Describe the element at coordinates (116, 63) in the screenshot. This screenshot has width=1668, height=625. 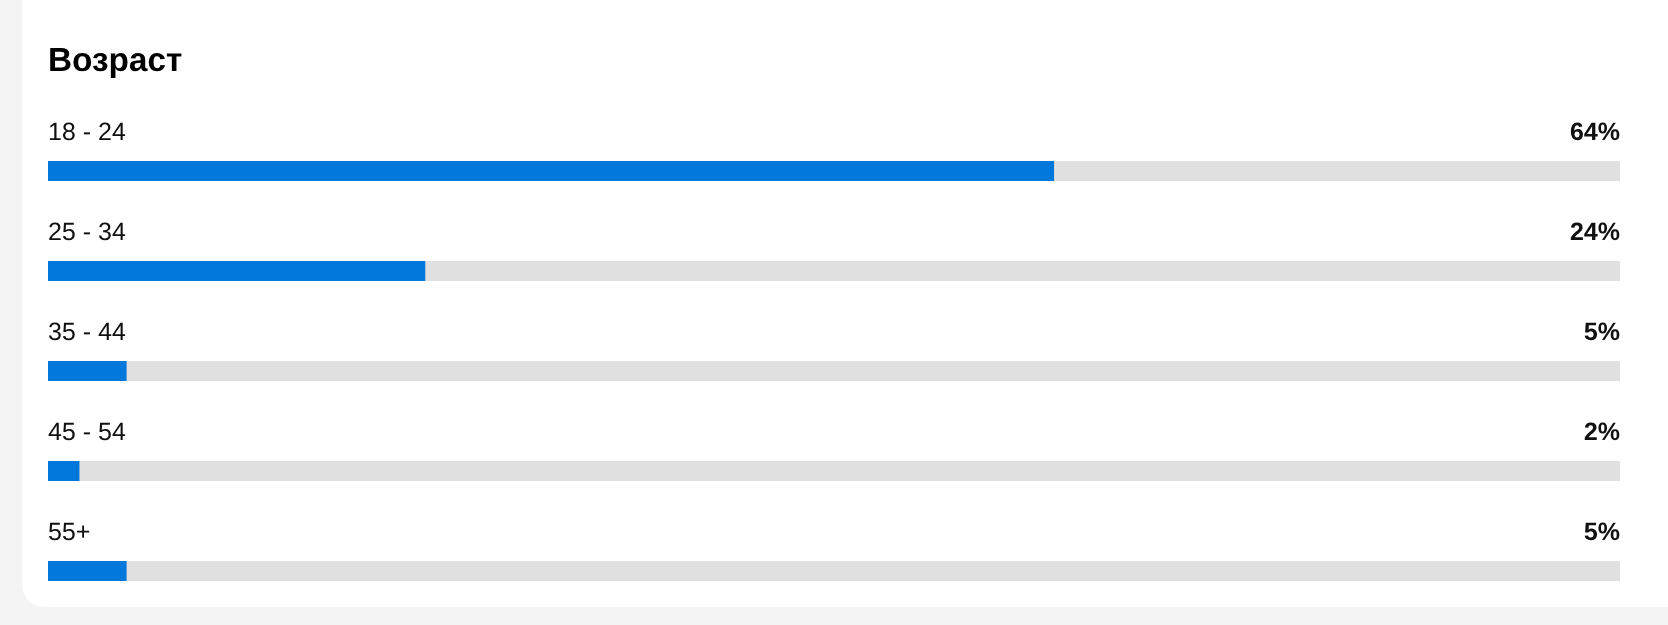
I see `chart-title: Возраст` at that location.